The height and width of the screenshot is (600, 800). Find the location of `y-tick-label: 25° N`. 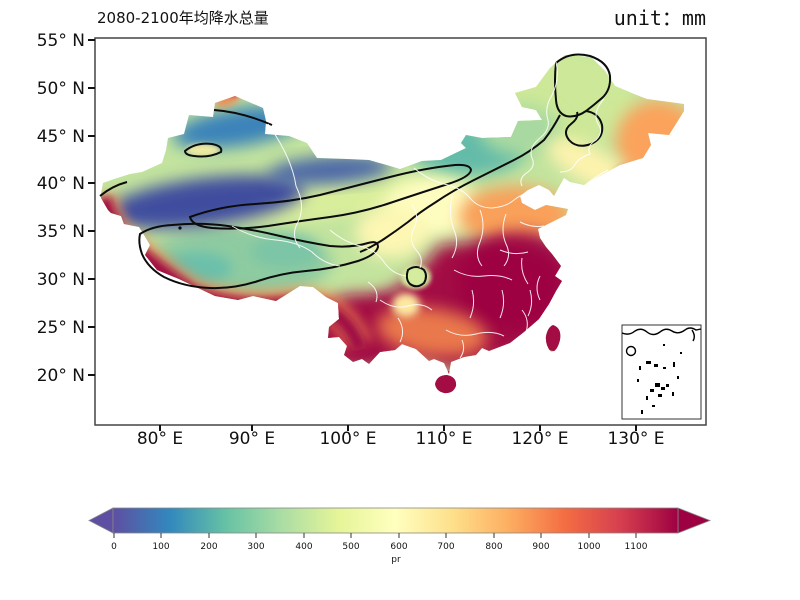

y-tick-label: 25° N is located at coordinates (61, 328).